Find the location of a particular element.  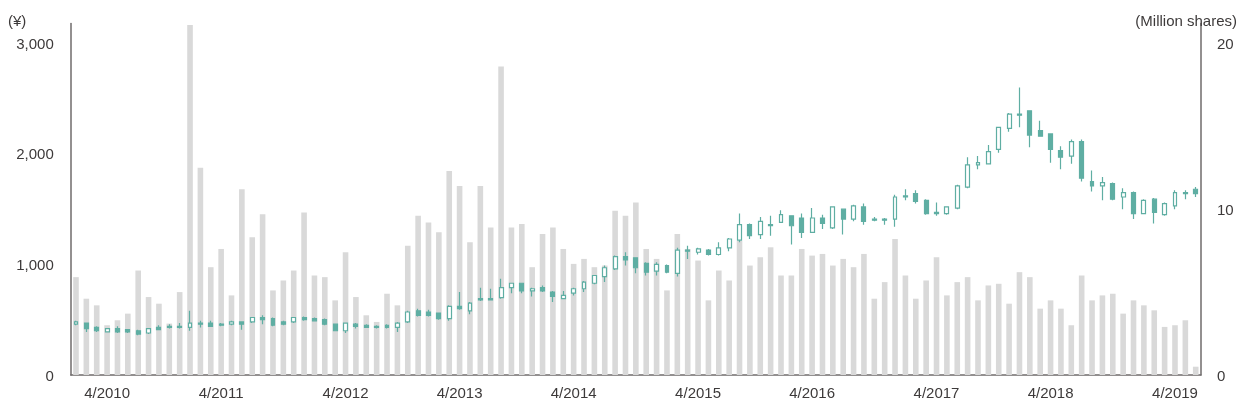

x-tick-label: 4/2016 is located at coordinates (812, 392).